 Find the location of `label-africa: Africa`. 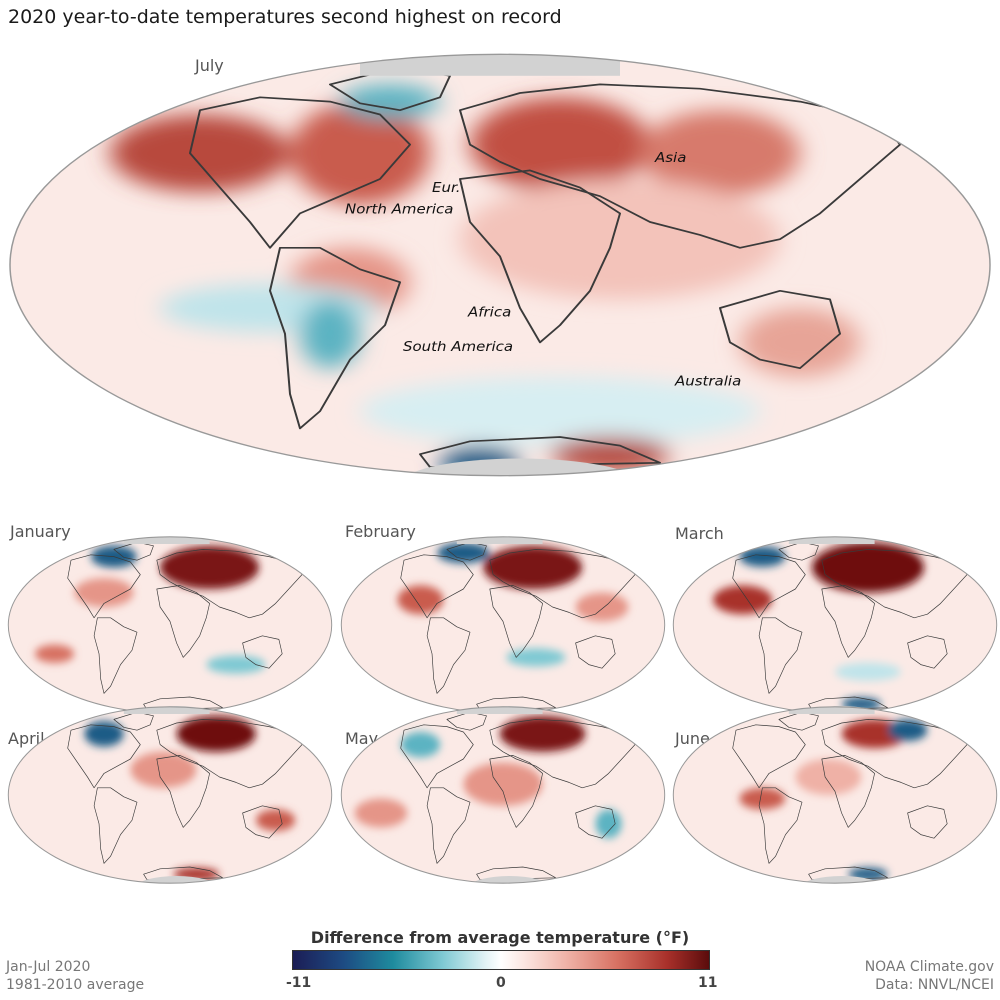

label-africa: Africa is located at coordinates (489, 313).